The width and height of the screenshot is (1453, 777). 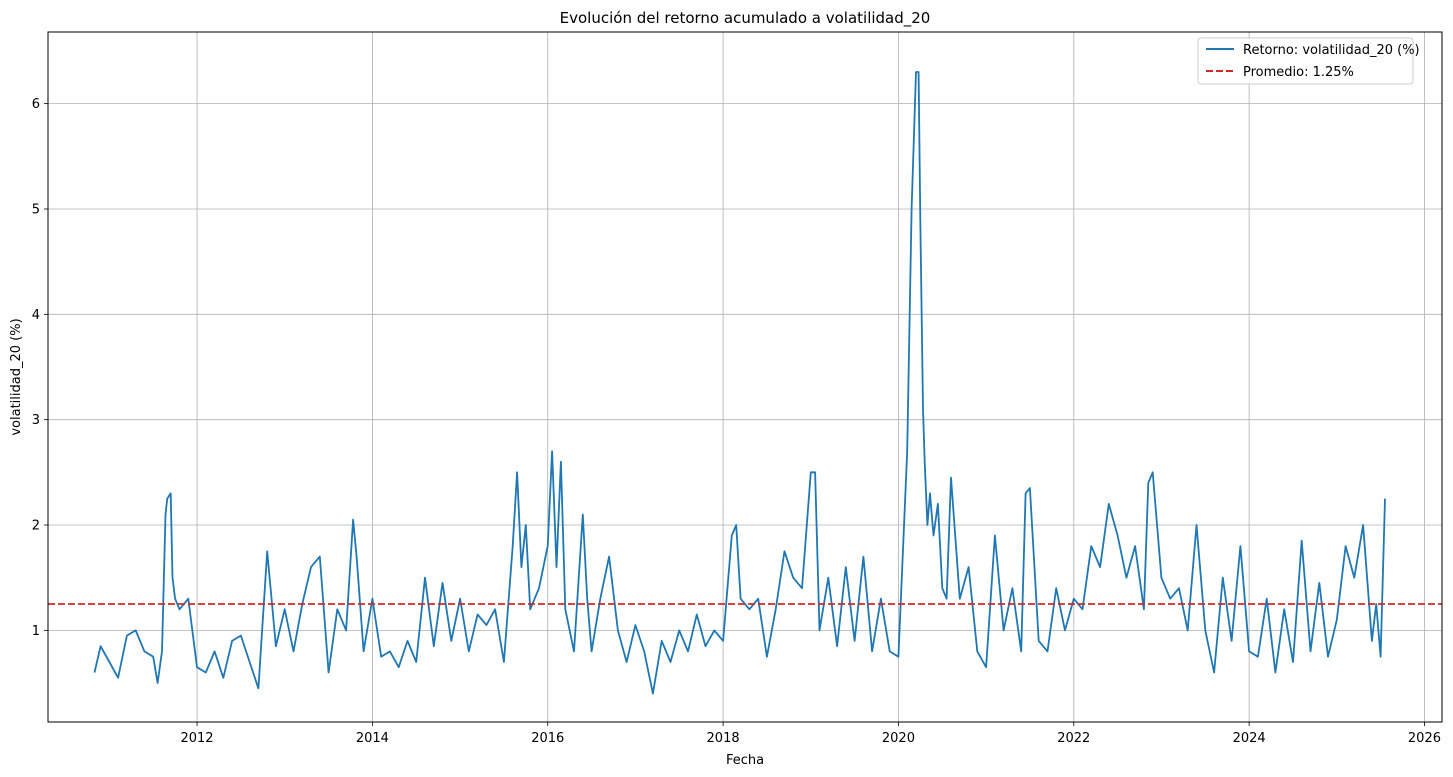 What do you see at coordinates (40, 368) in the screenshot?
I see `y-axis-ticks: 1 2 3 4 5 6` at bounding box center [40, 368].